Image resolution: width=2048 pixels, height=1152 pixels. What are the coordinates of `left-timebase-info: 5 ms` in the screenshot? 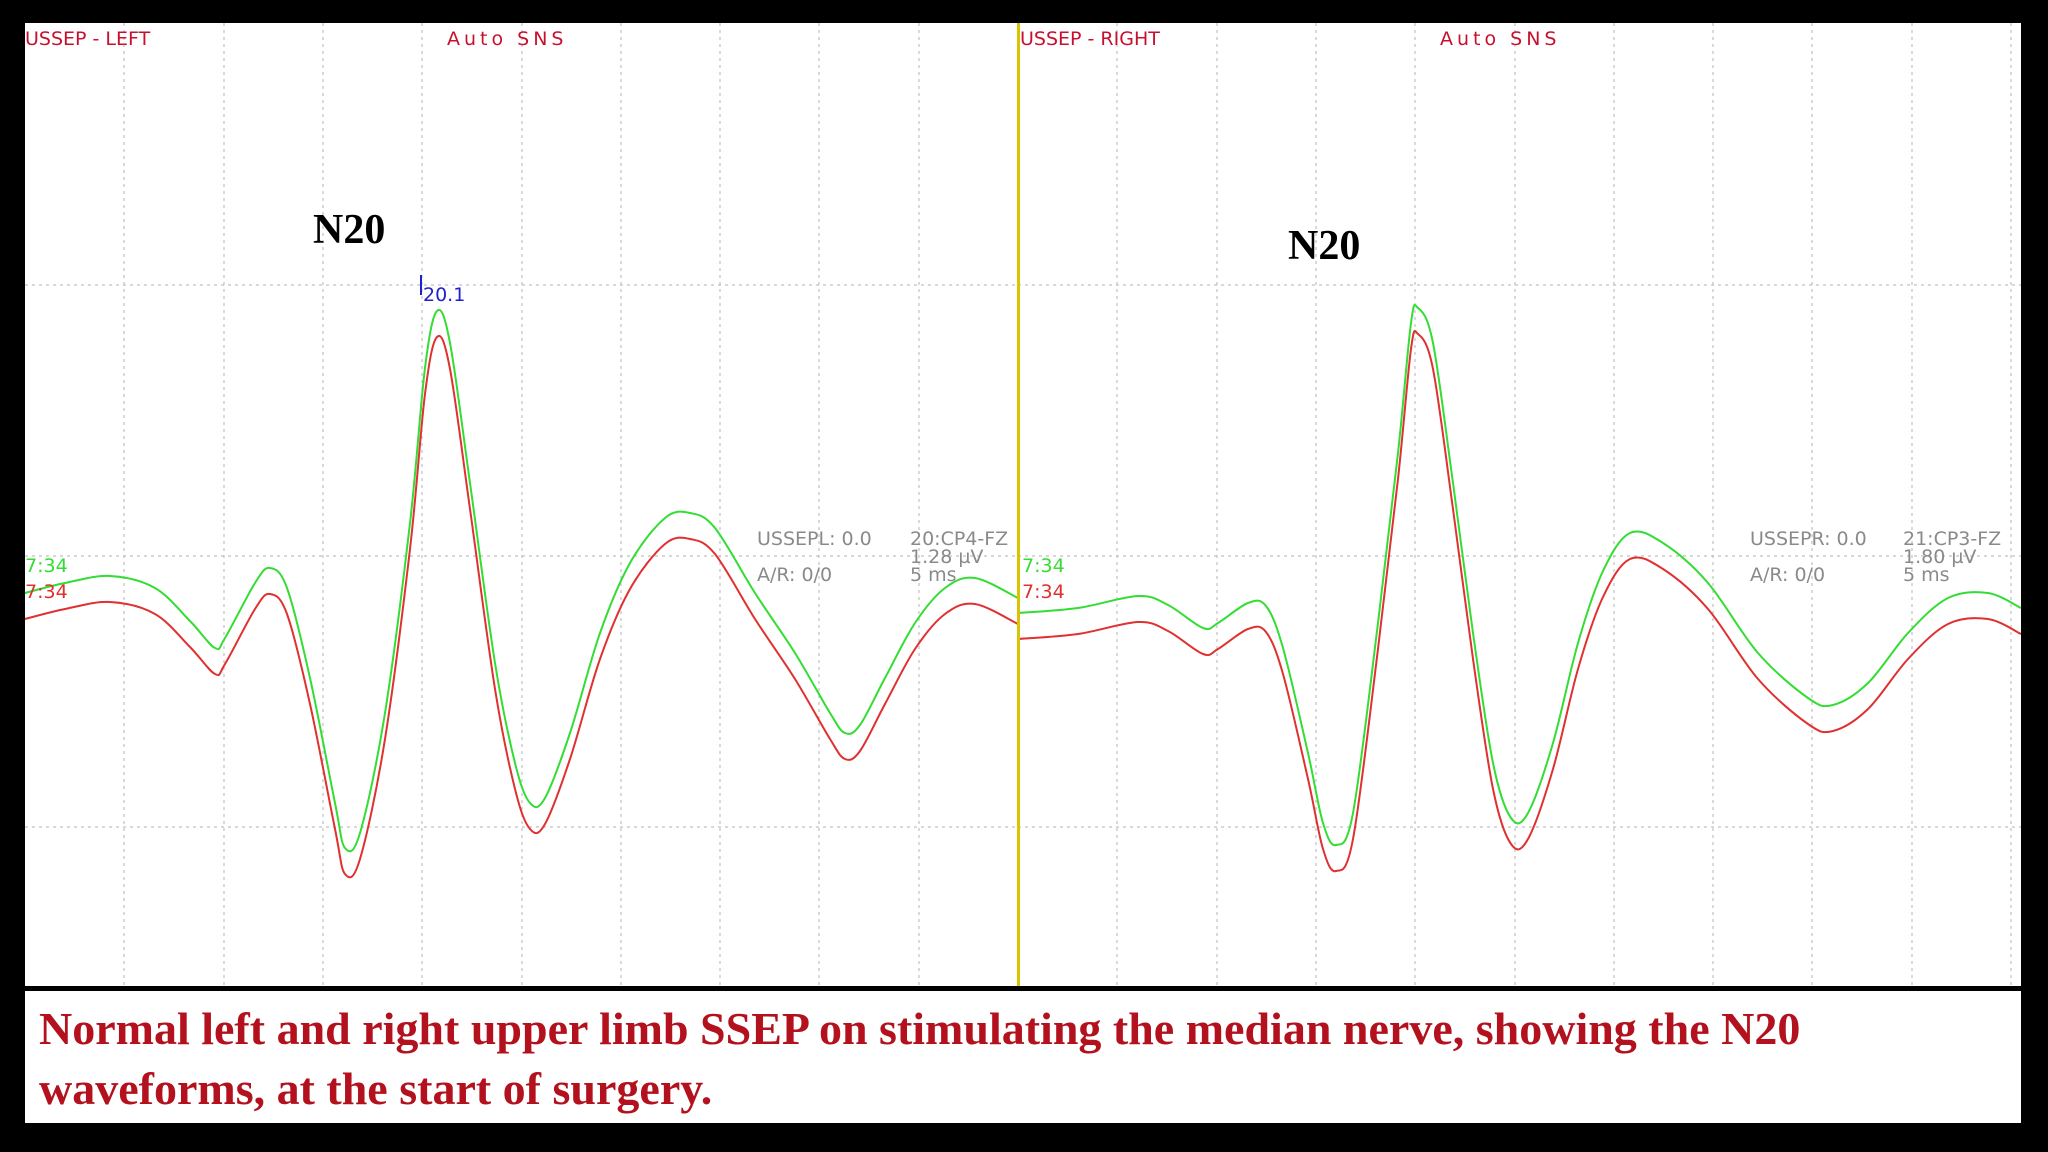 It's located at (933, 575).